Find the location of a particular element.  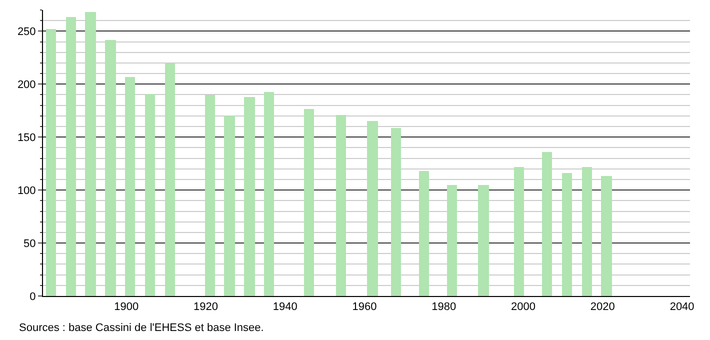

x-tick-label: 1920 is located at coordinates (206, 307).